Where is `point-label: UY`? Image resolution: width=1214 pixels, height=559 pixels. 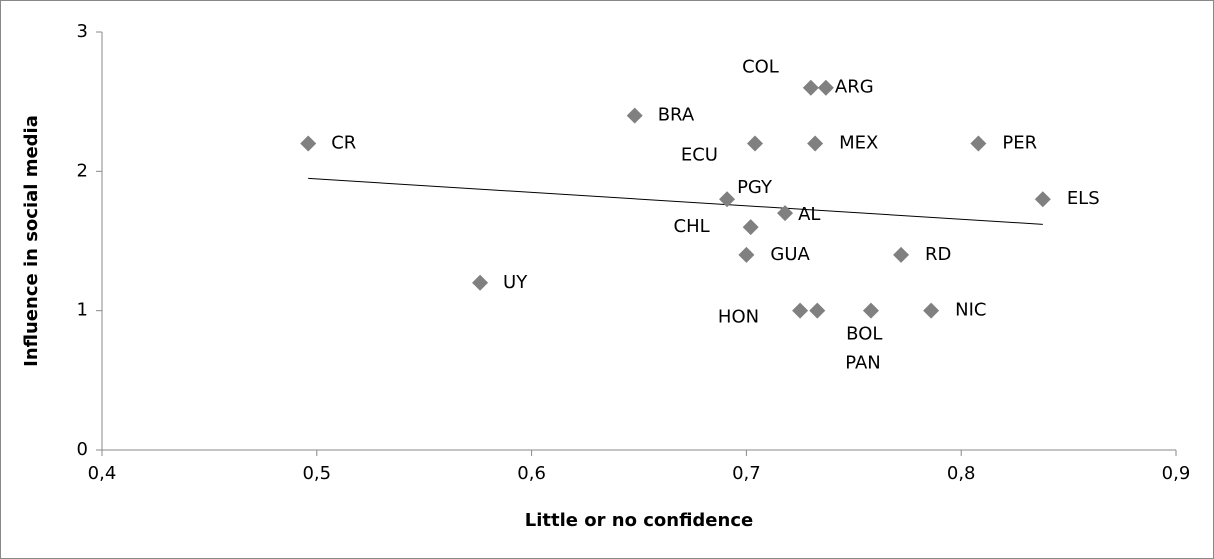 point-label: UY is located at coordinates (515, 282).